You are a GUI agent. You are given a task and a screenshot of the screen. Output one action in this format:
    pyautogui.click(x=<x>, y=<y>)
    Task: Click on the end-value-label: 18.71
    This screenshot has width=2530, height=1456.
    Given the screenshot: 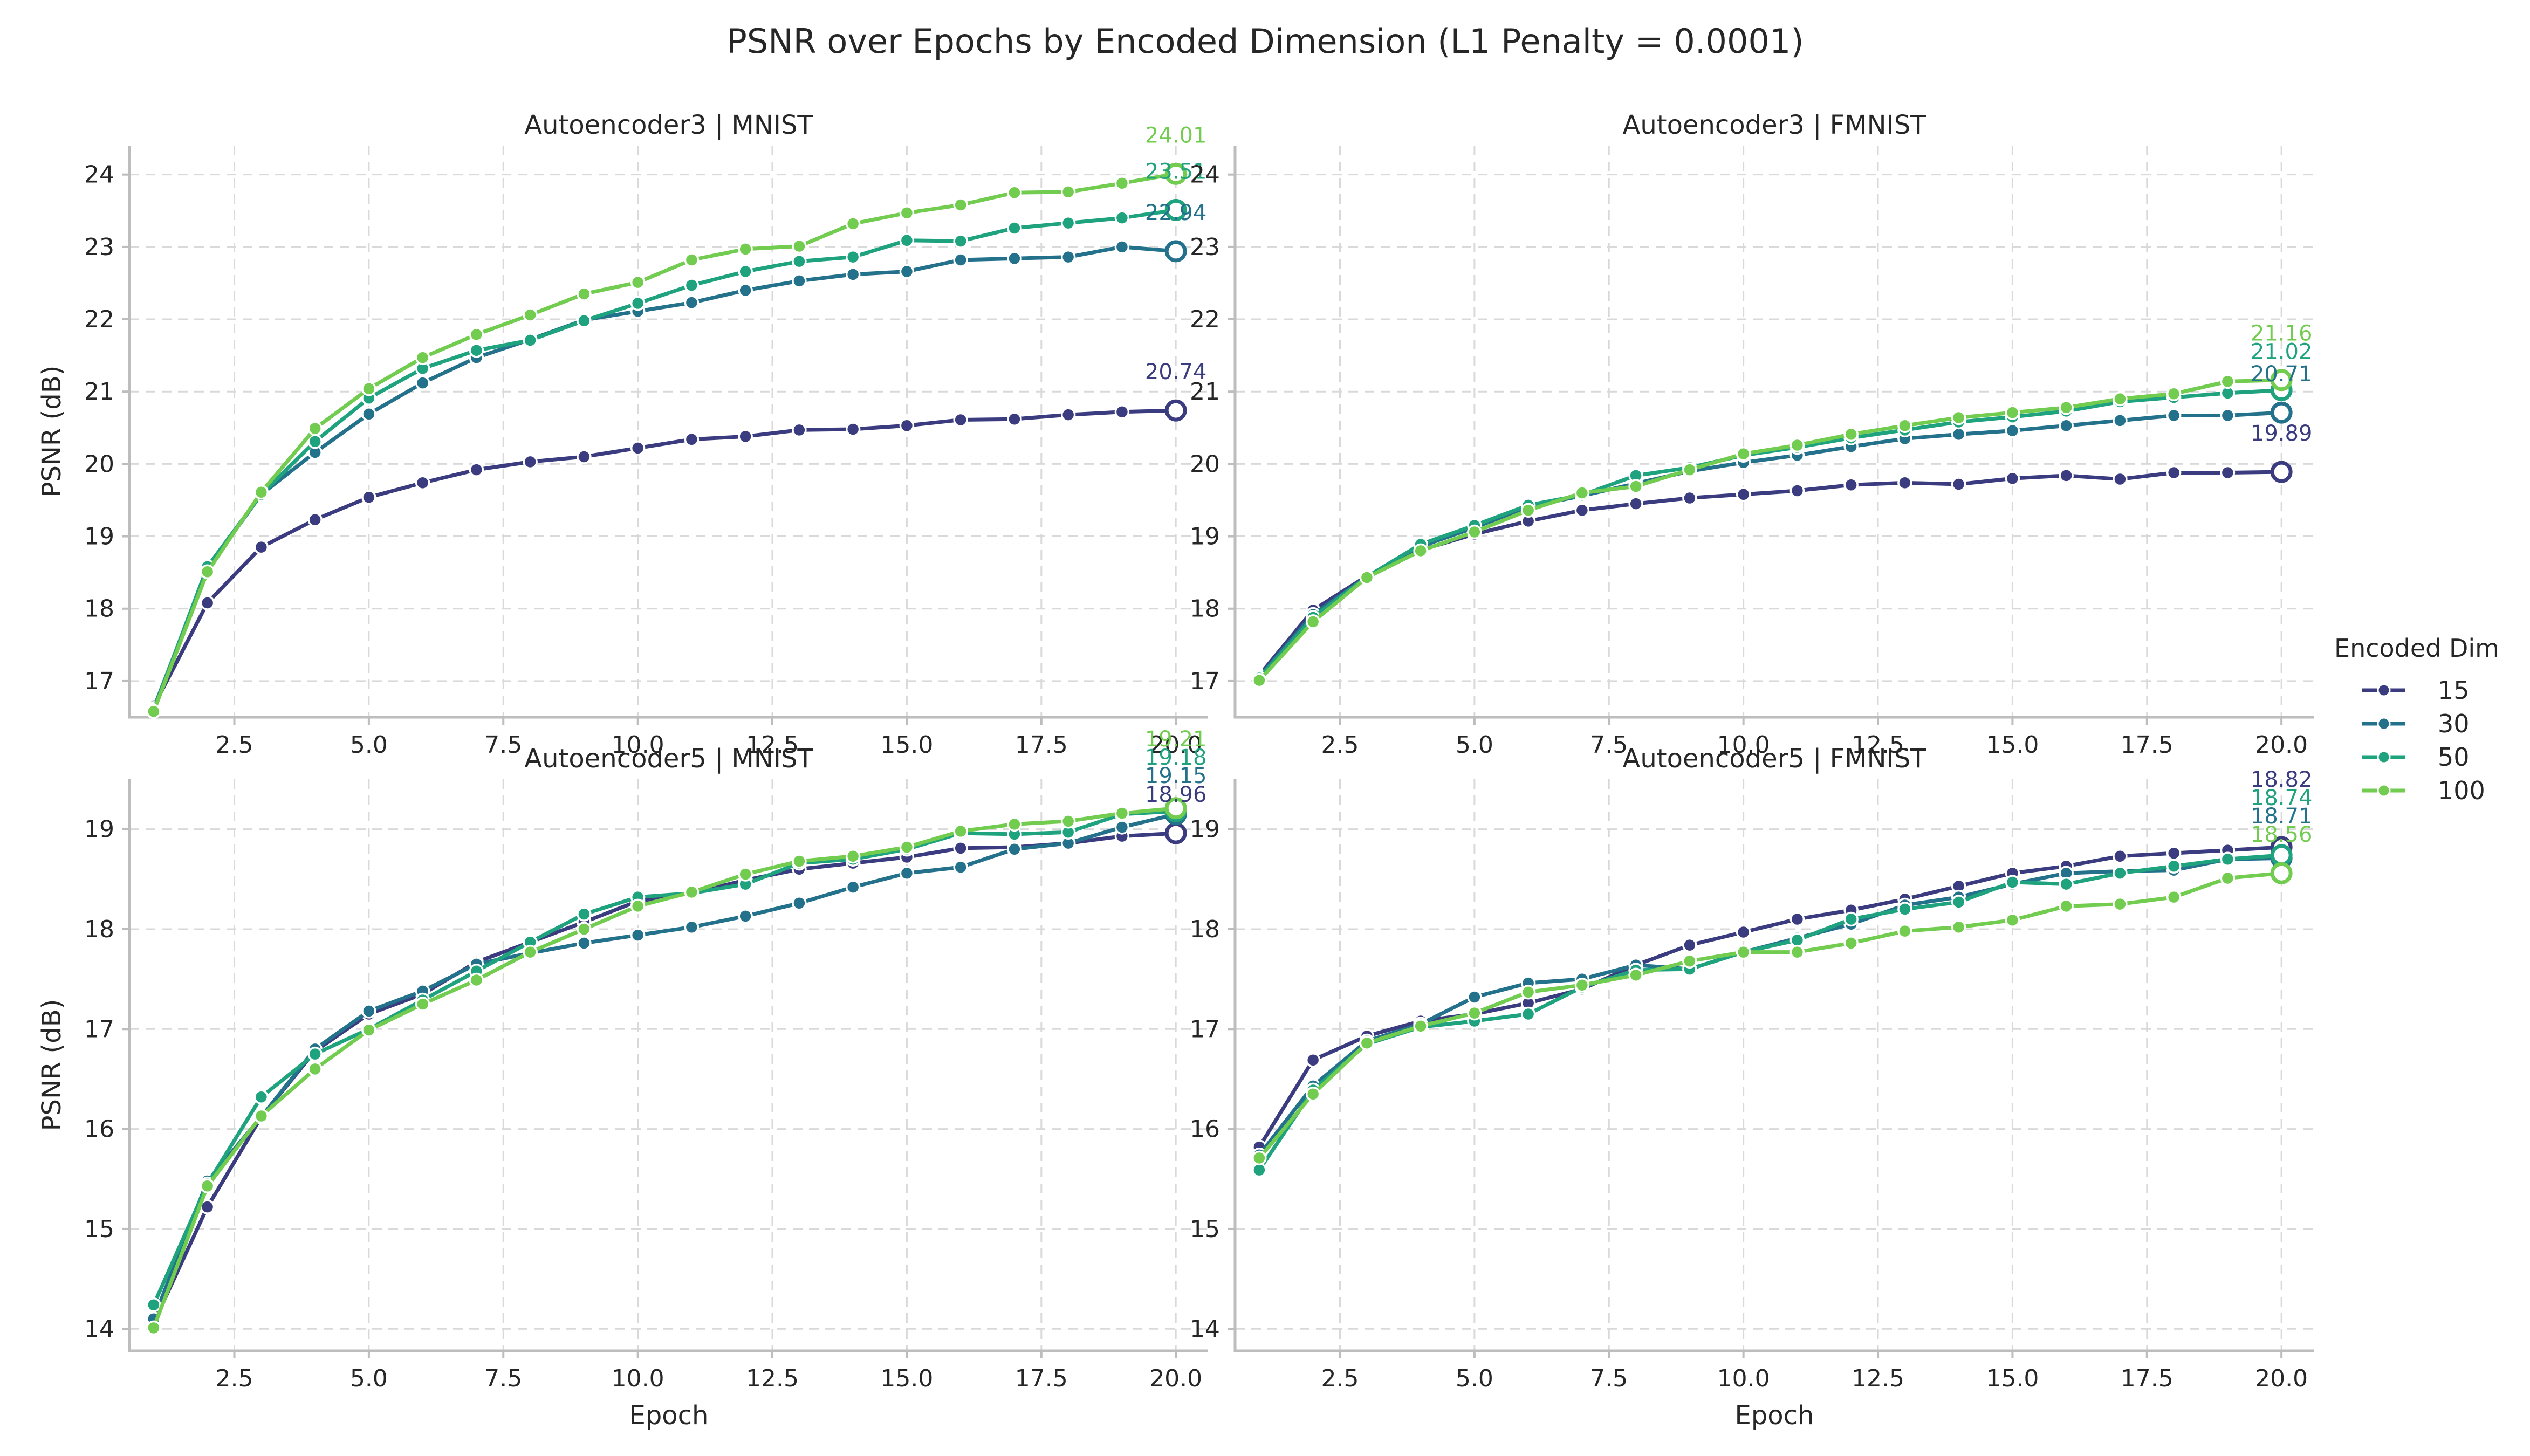 What is the action you would take?
    pyautogui.click(x=2282, y=816)
    